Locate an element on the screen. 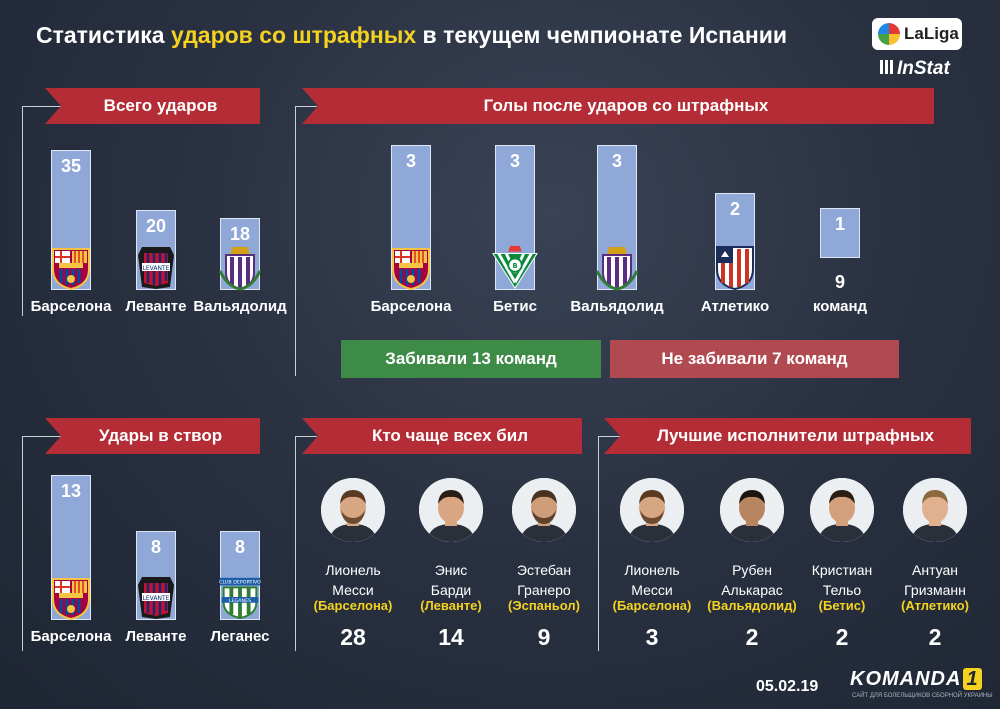 The image size is (1000, 709). panel5-title: Лучшие исполнители штрафных is located at coordinates (795, 435).